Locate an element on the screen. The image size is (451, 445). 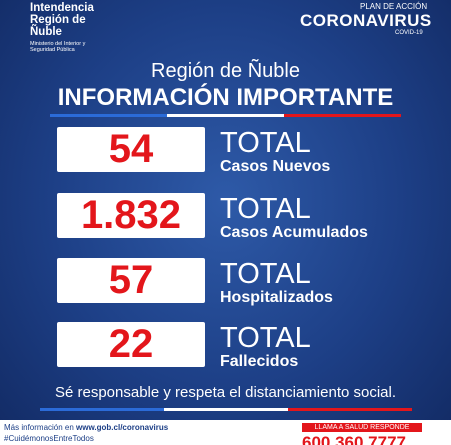
hotline-label: LLAMA A SALUD RESPONDE is located at coordinates (362, 427).